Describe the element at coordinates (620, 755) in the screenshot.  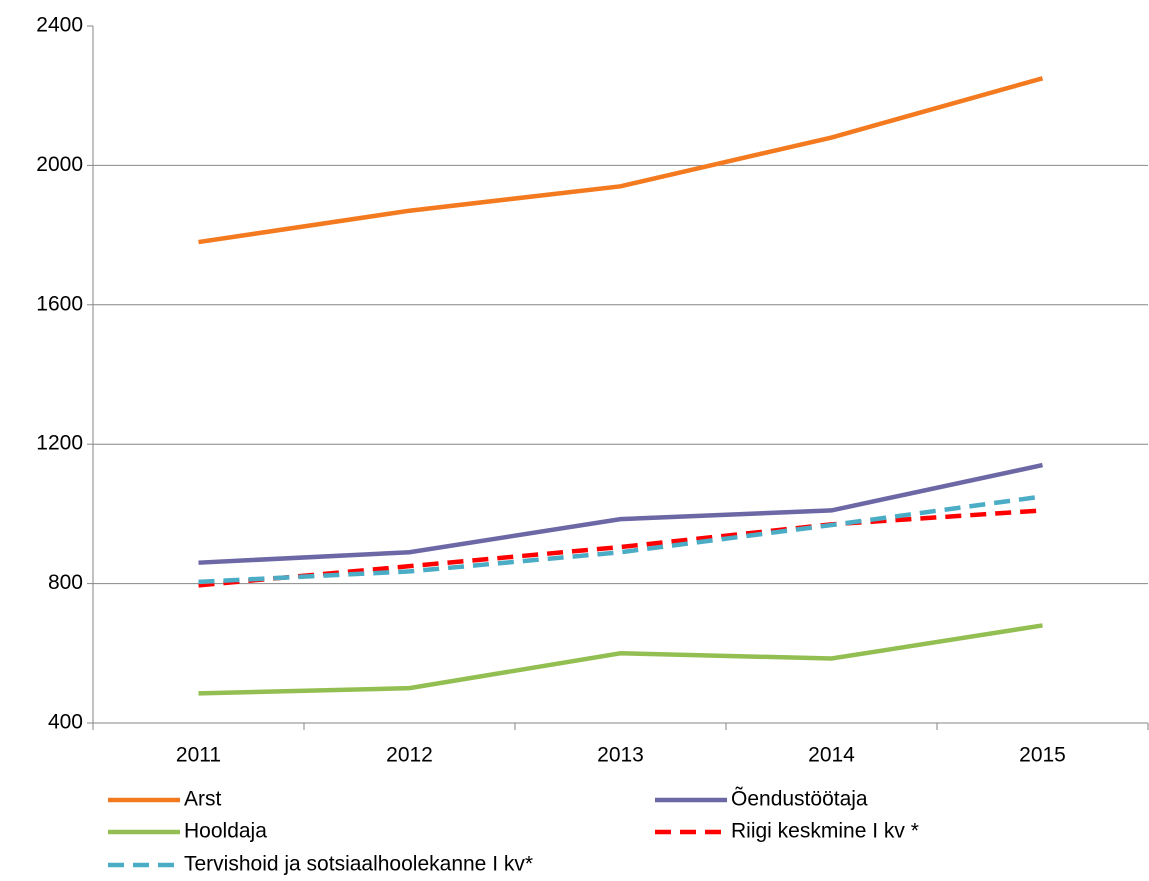
I see `x-tick-label: 2013` at that location.